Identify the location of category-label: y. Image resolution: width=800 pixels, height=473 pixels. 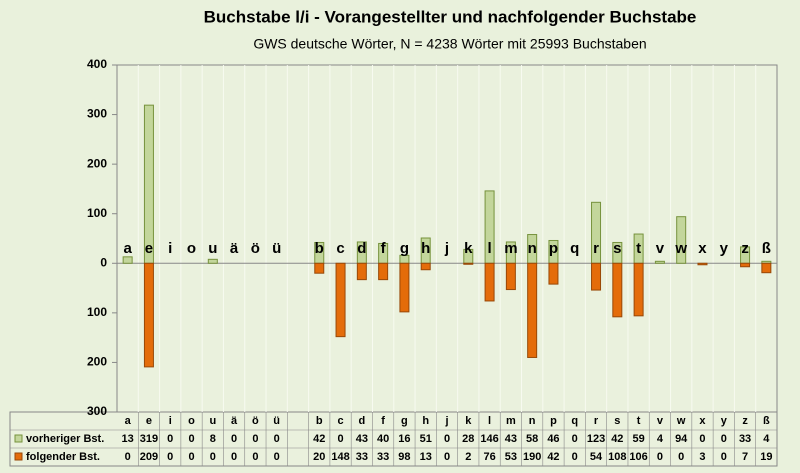
(724, 248).